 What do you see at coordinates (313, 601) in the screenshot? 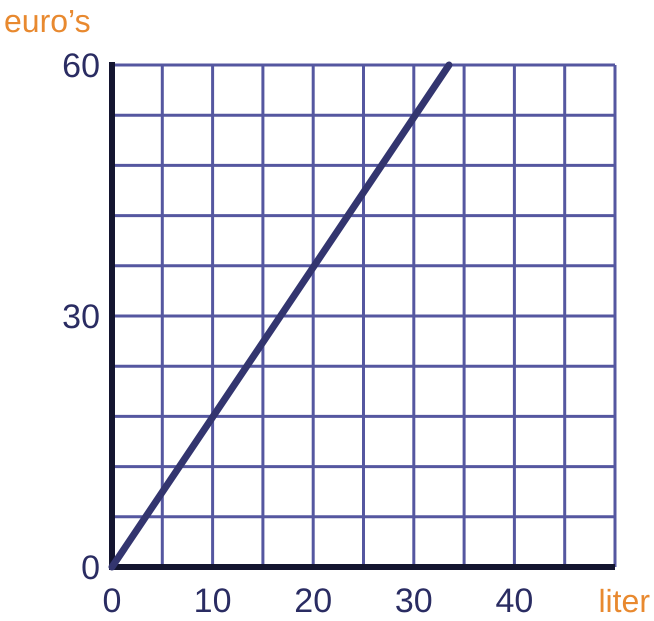
I see `x-tick-label: 20` at bounding box center [313, 601].